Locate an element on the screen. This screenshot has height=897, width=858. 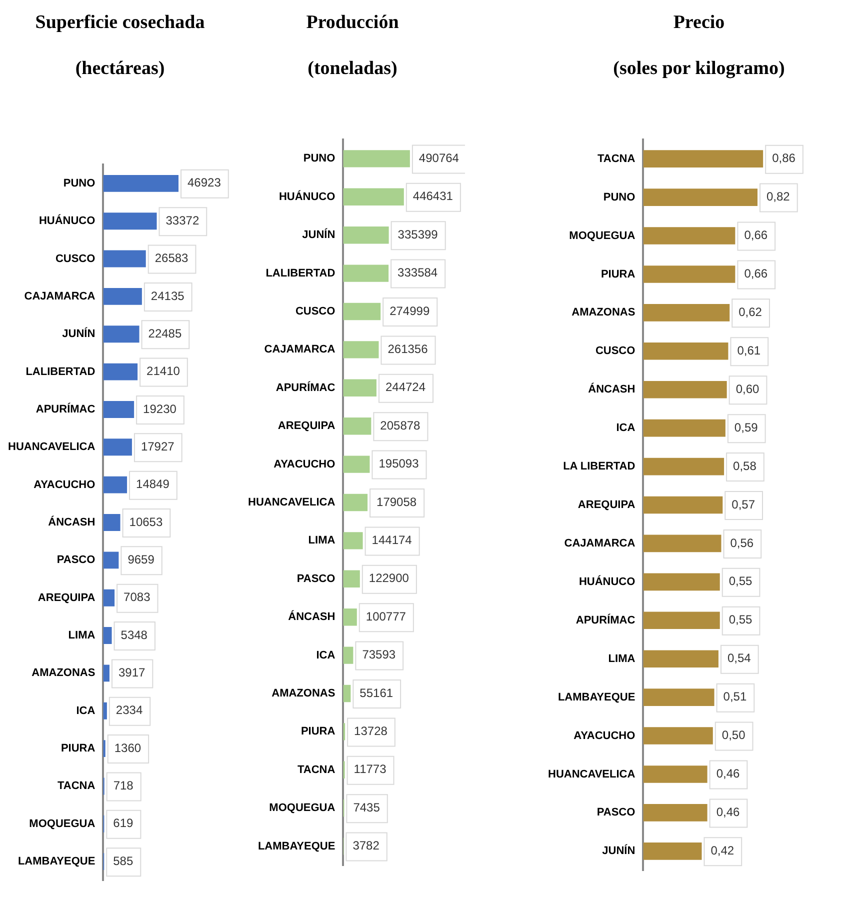
data-label: 0,60 is located at coordinates (748, 389).